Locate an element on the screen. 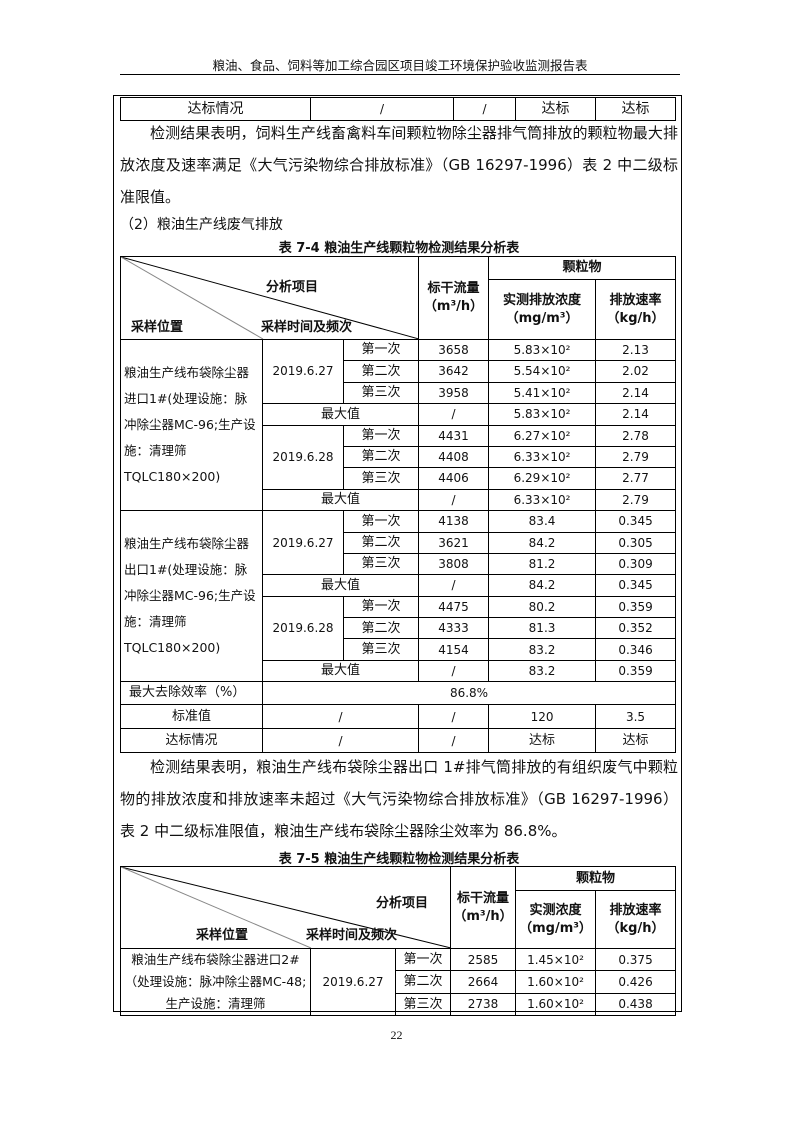 Image resolution: width=793 pixels, height=1122 pixels. header-text: 实测浓度 is located at coordinates (555, 911).